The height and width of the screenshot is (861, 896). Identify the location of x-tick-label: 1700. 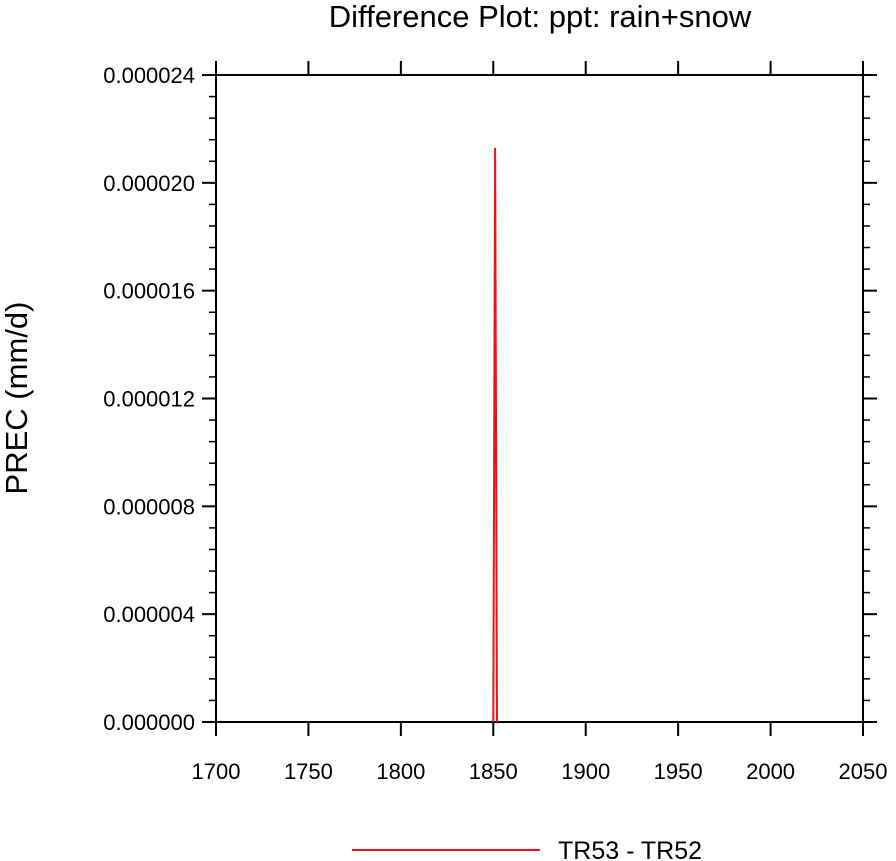
(216, 771).